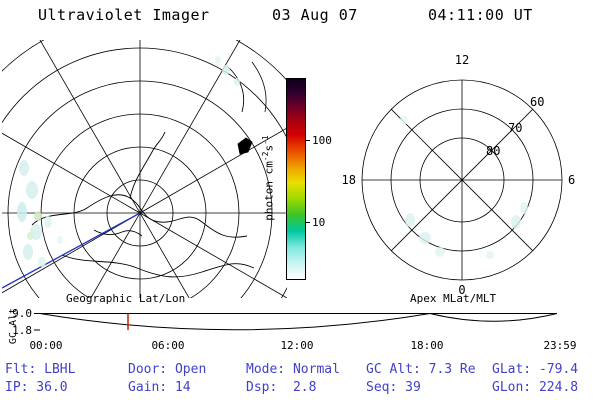 Image resolution: width=600 pixels, height=400 pixels. Describe the element at coordinates (124, 15) in the screenshot. I see `app-title: Ultraviolet Imager` at that location.